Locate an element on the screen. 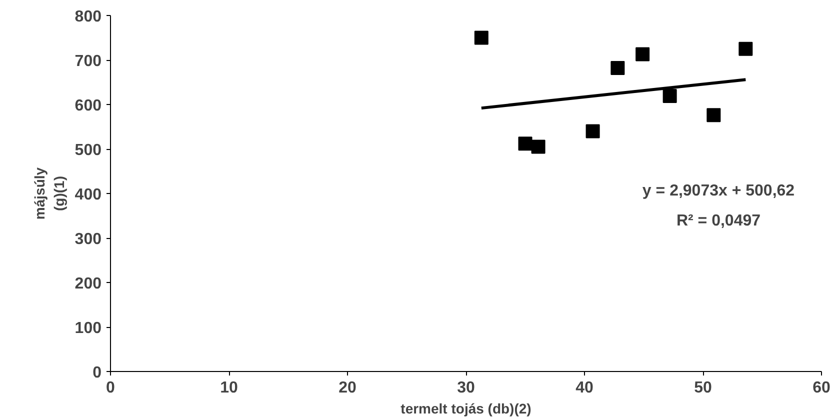 This screenshot has width=833, height=419. y-tick-label: 0 is located at coordinates (97, 373).